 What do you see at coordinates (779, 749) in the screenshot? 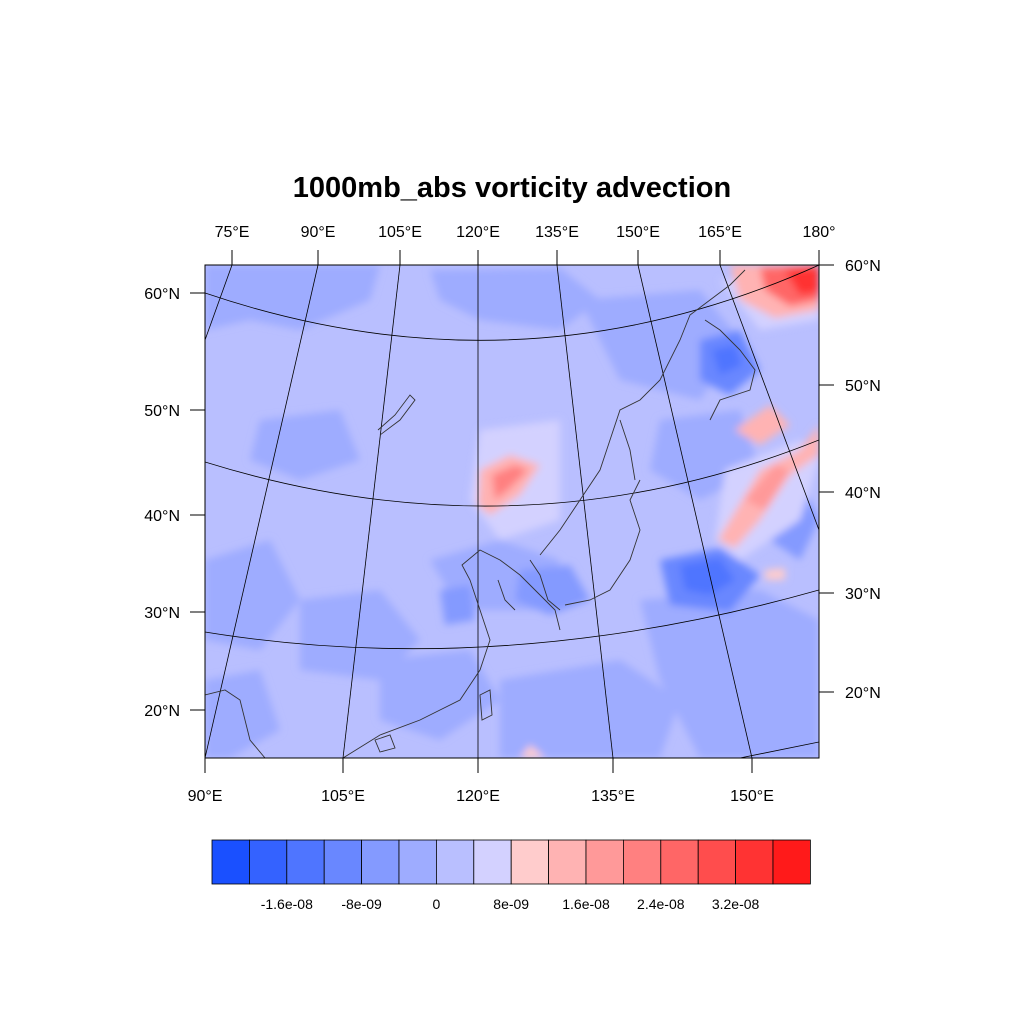
I see `parallel-20N` at bounding box center [779, 749].